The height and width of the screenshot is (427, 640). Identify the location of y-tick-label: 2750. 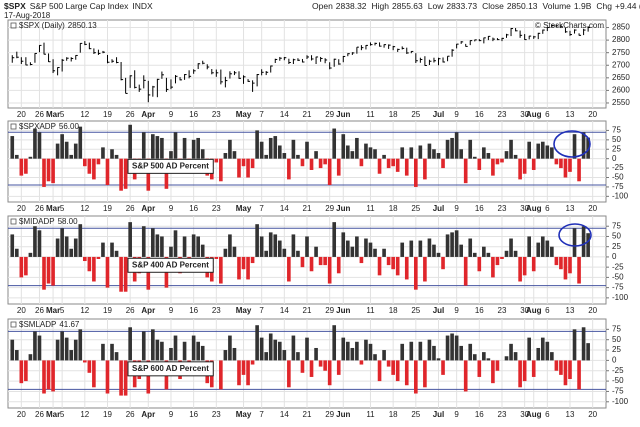
(621, 52).